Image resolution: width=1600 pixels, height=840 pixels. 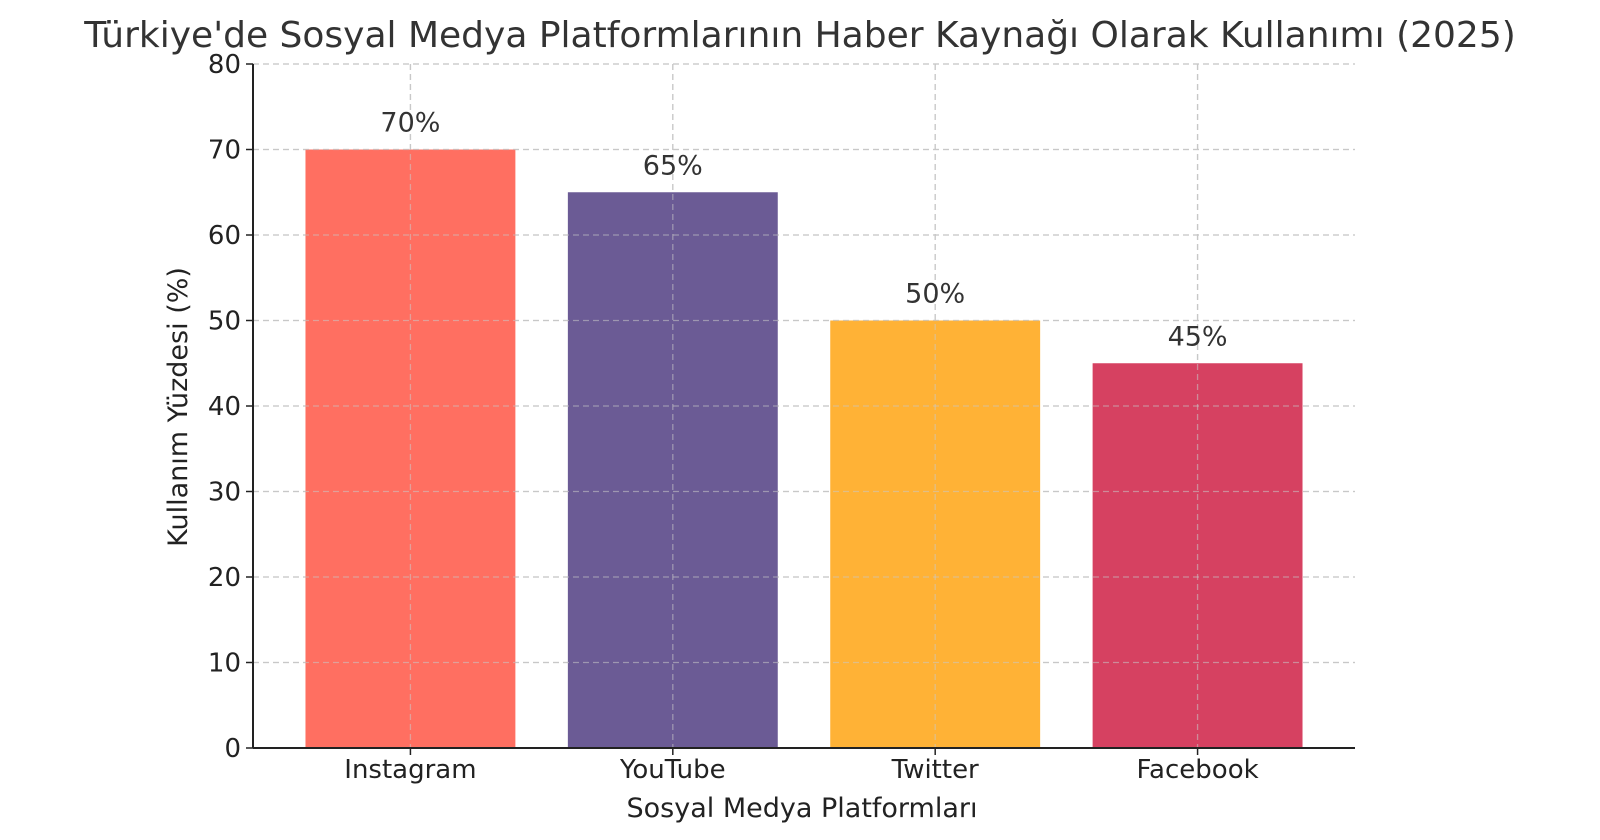 What do you see at coordinates (232, 749) in the screenshot?
I see `y-tick-label: 0` at bounding box center [232, 749].